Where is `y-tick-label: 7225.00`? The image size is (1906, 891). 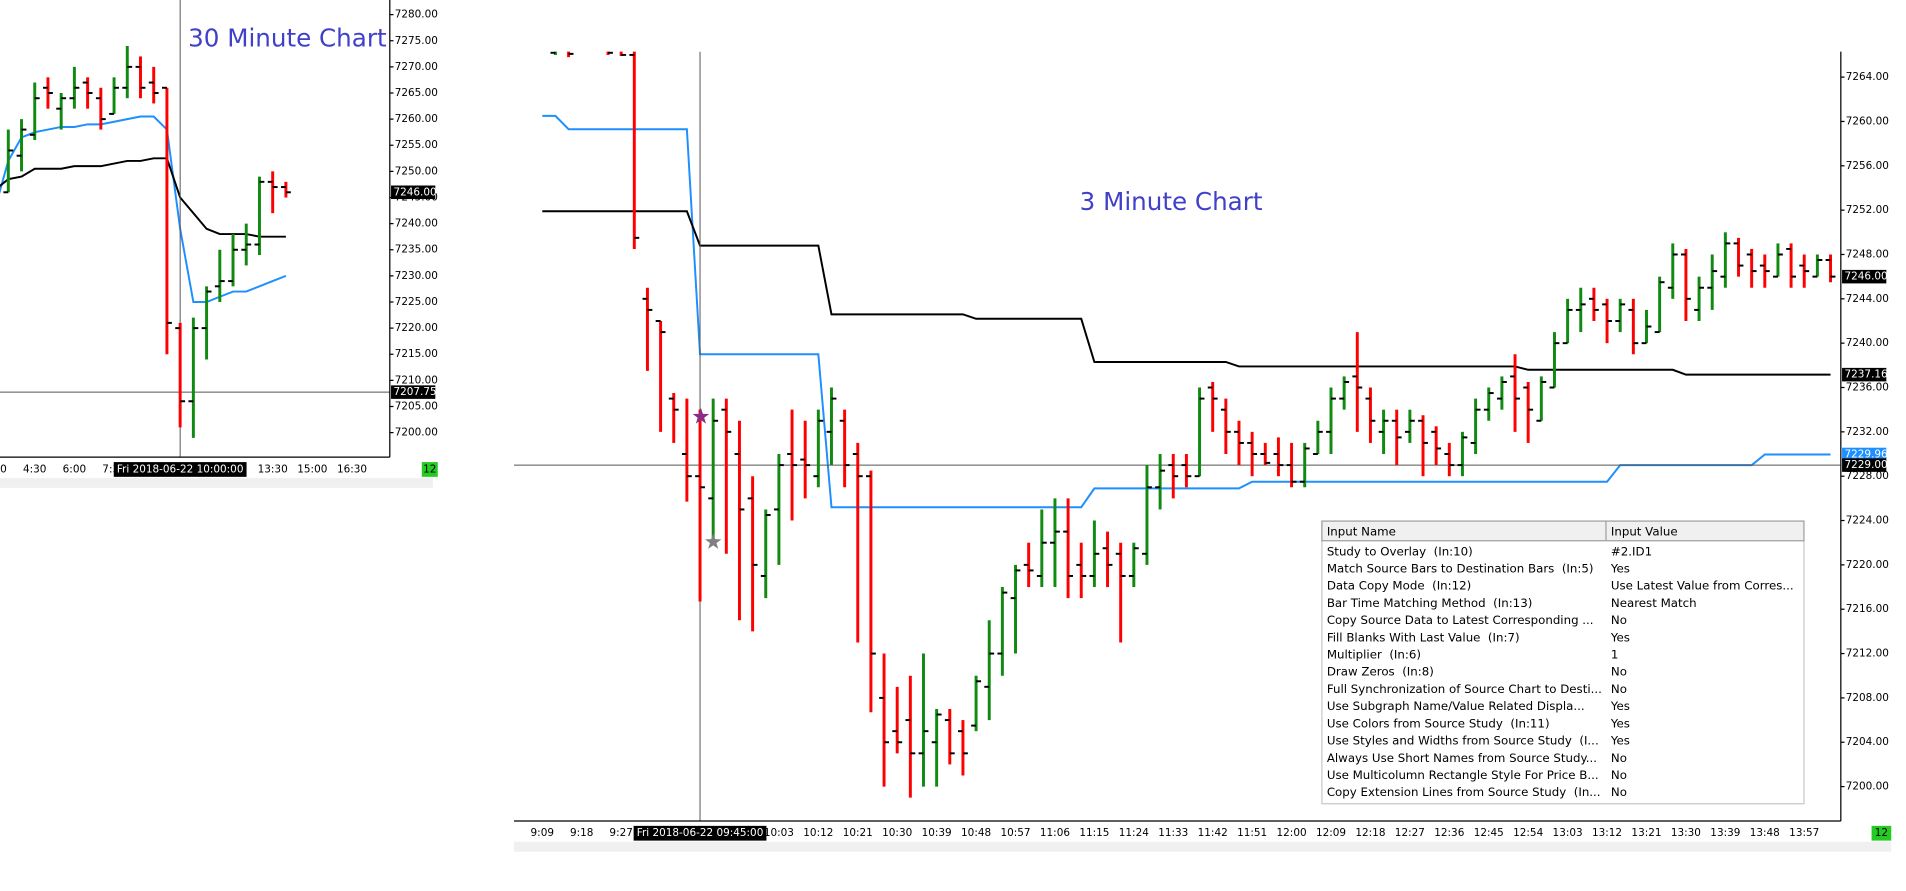
y-tick-label: 7225.00 is located at coordinates (416, 302).